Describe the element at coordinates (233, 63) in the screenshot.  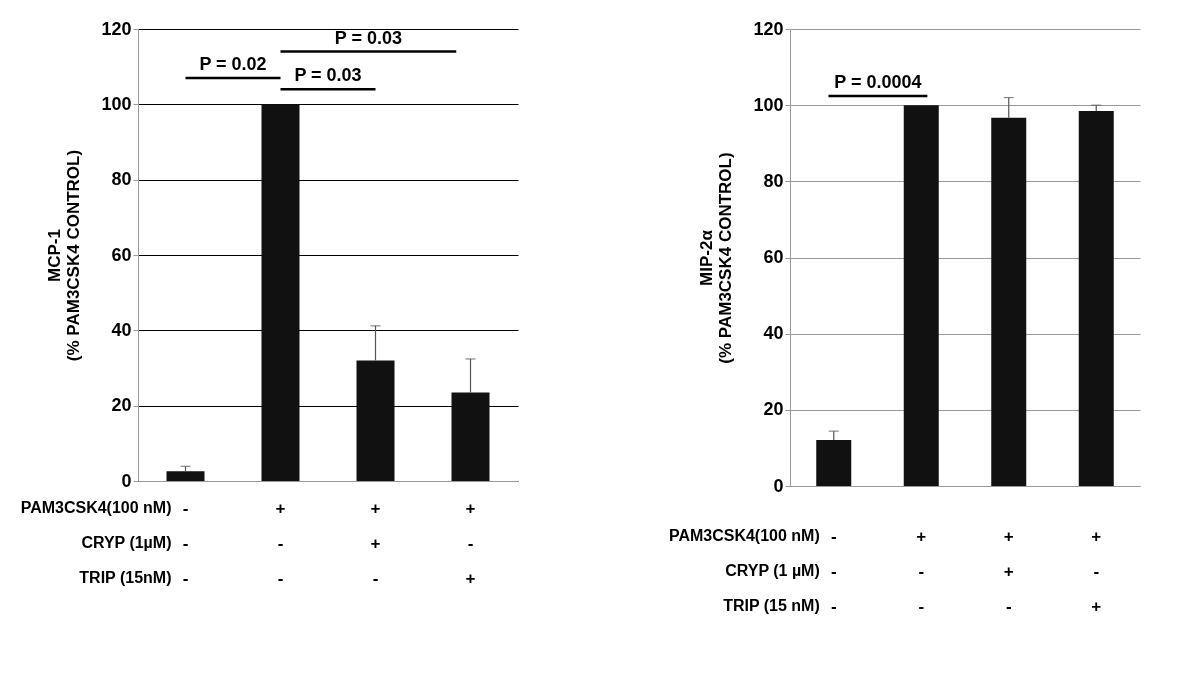
I see `annotation: P = 0.02` at that location.